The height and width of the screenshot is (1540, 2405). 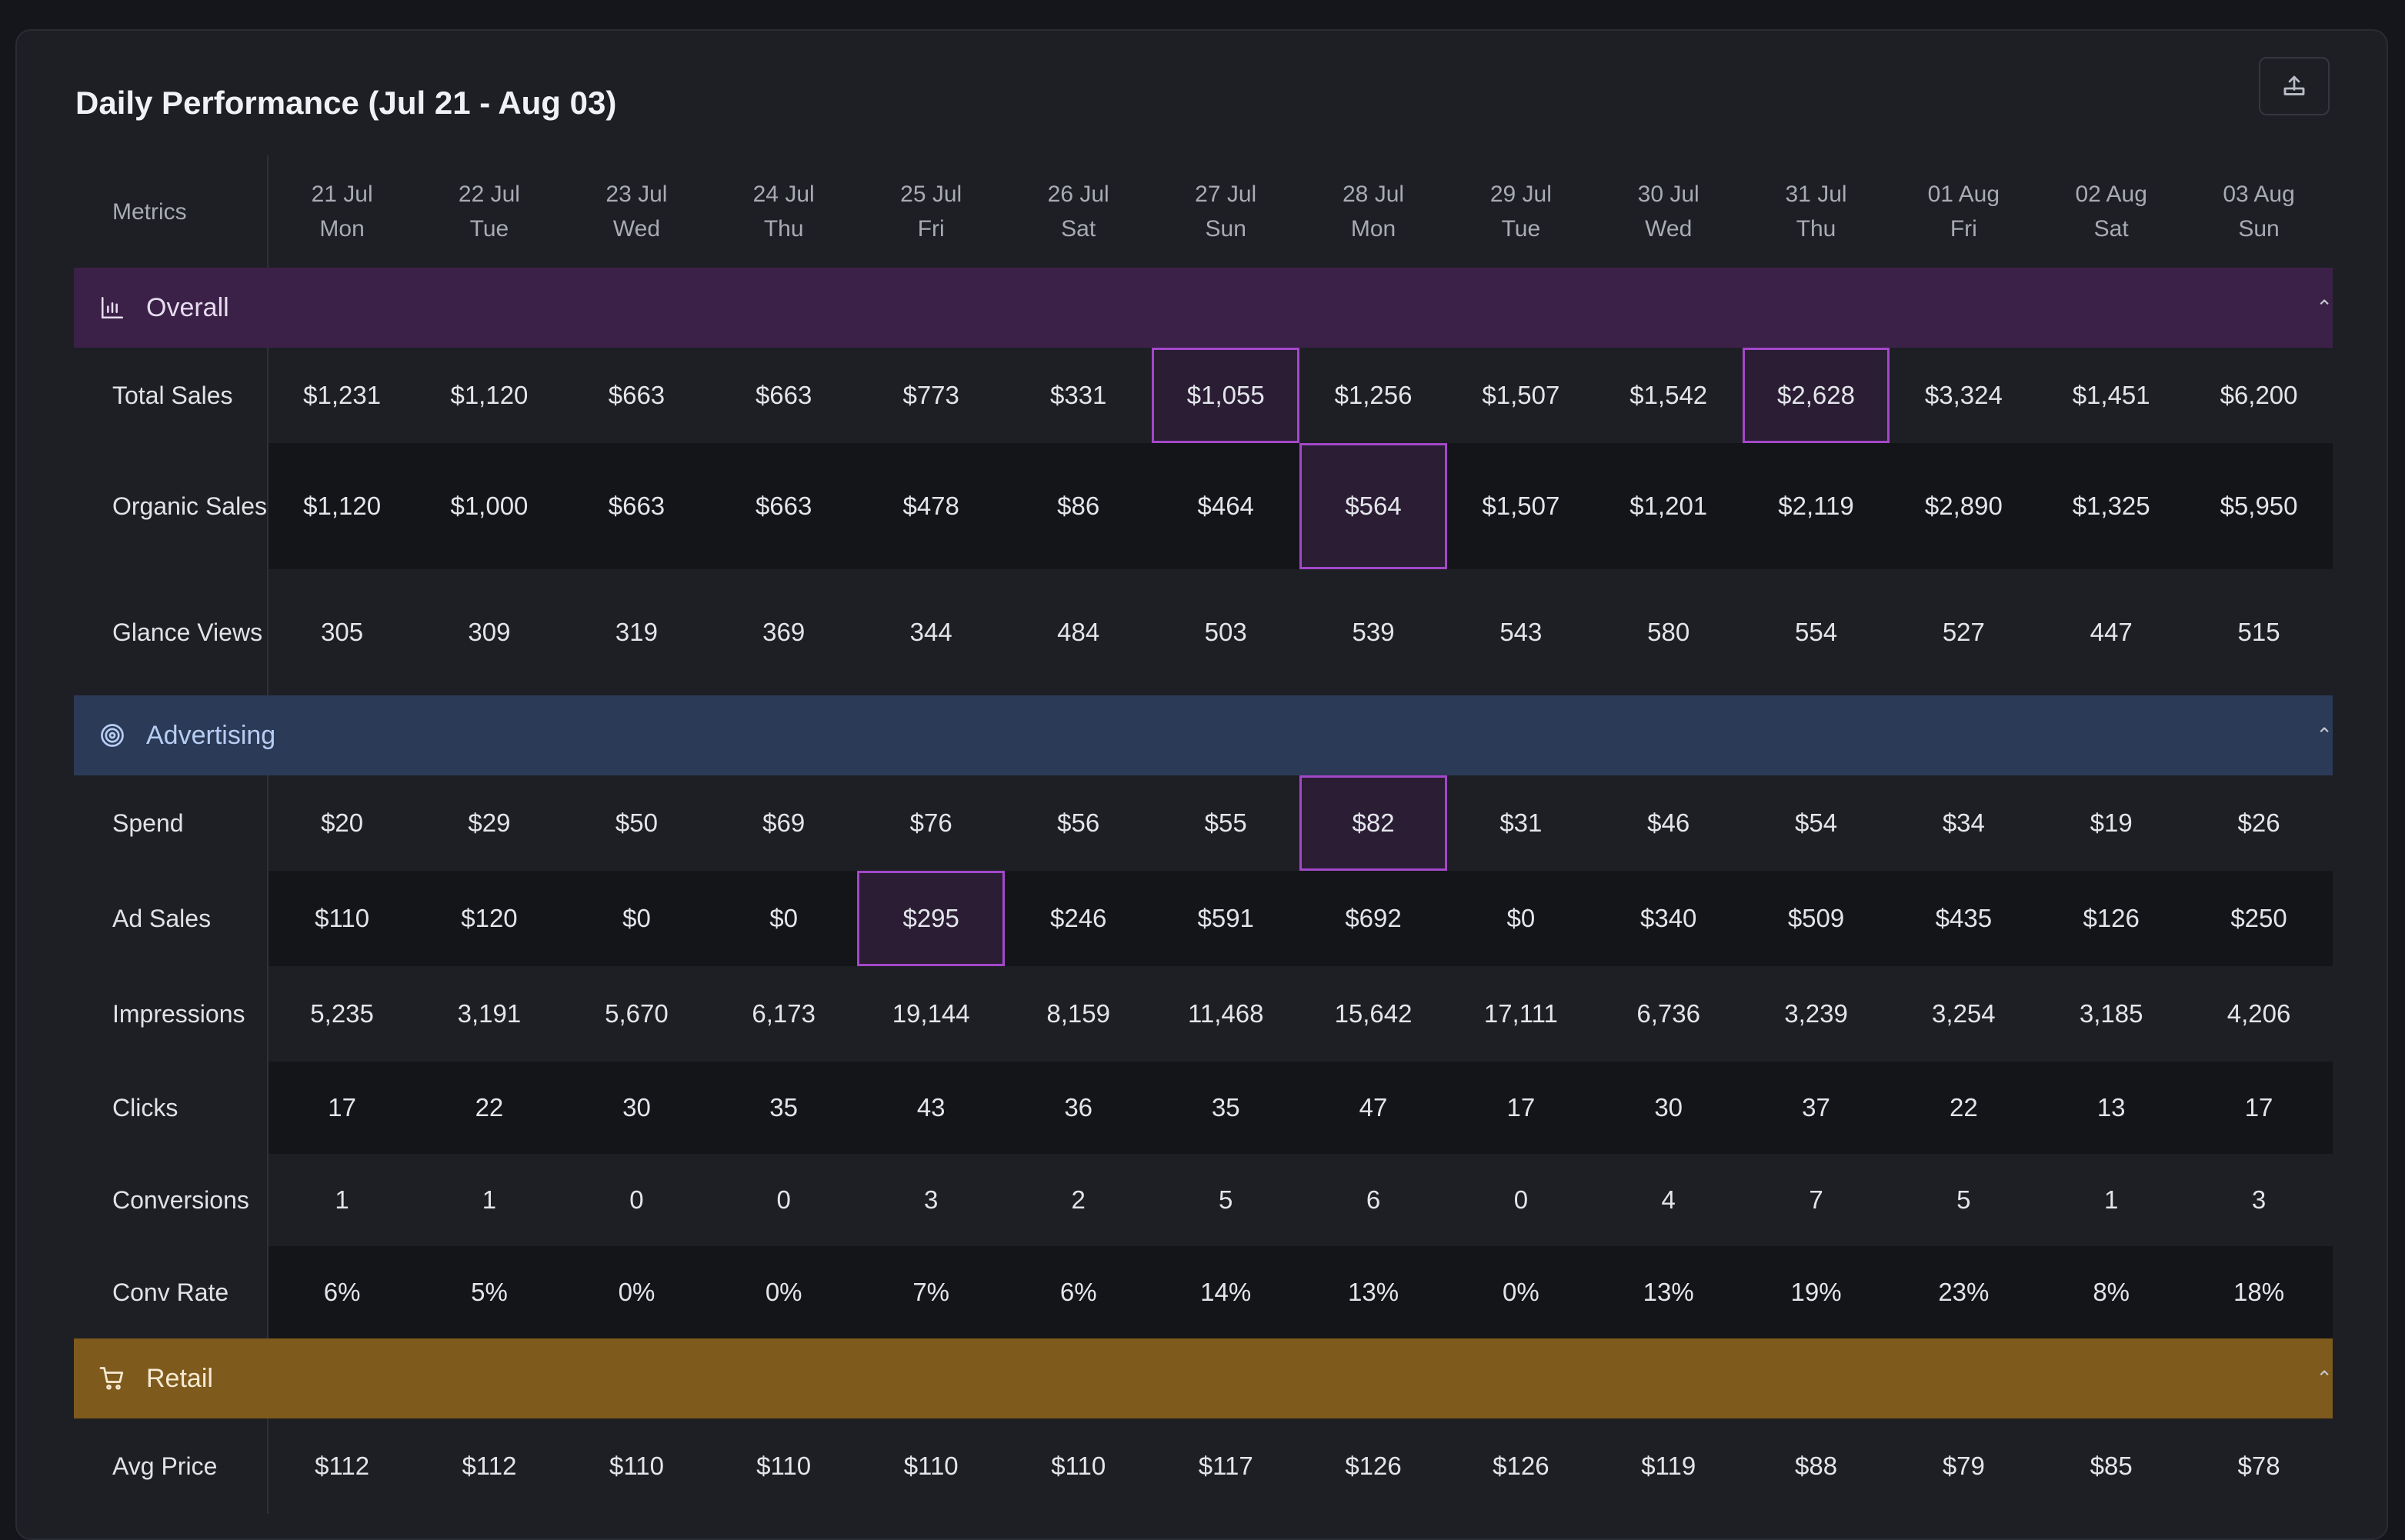 What do you see at coordinates (1520, 395) in the screenshot?
I see `value-cell: $1,507` at bounding box center [1520, 395].